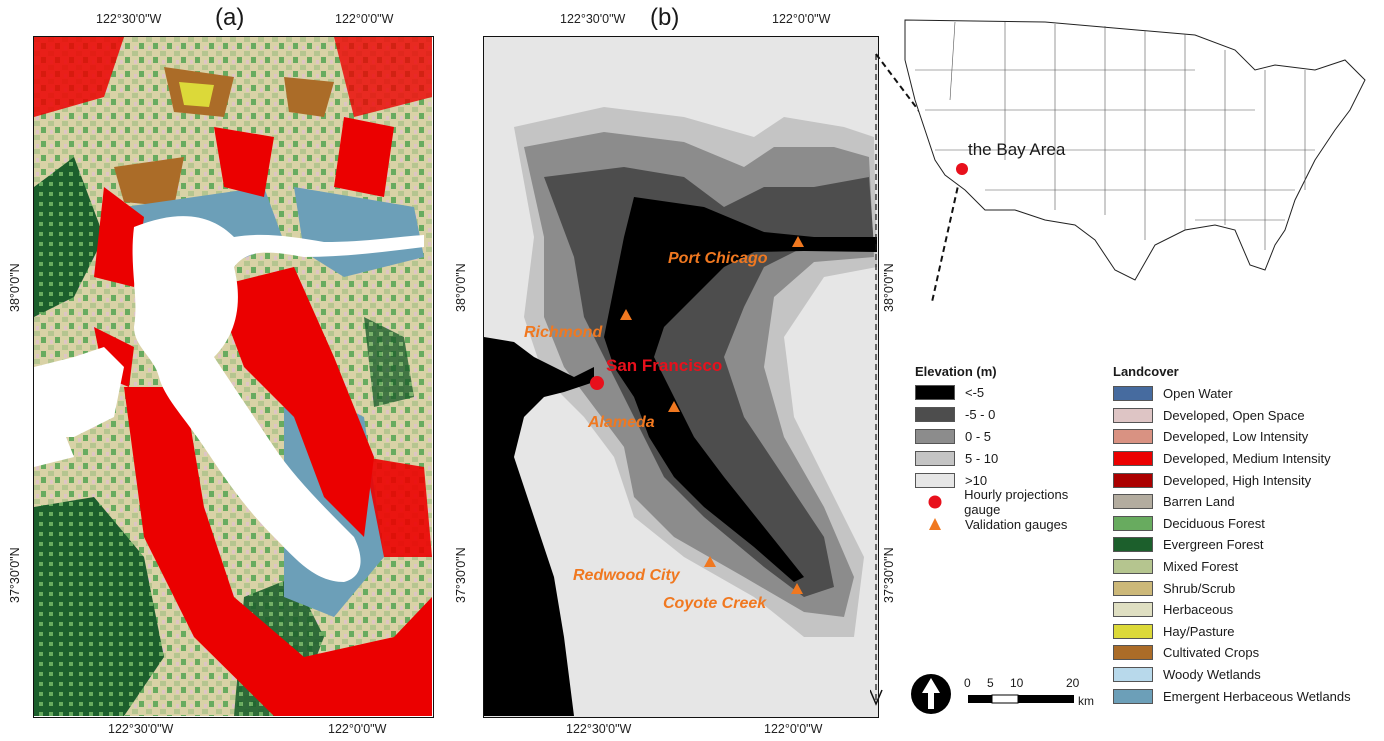 The width and height of the screenshot is (1384, 741). Describe the element at coordinates (982, 458) in the screenshot. I see `elevation-class-label: 5 - 10` at that location.